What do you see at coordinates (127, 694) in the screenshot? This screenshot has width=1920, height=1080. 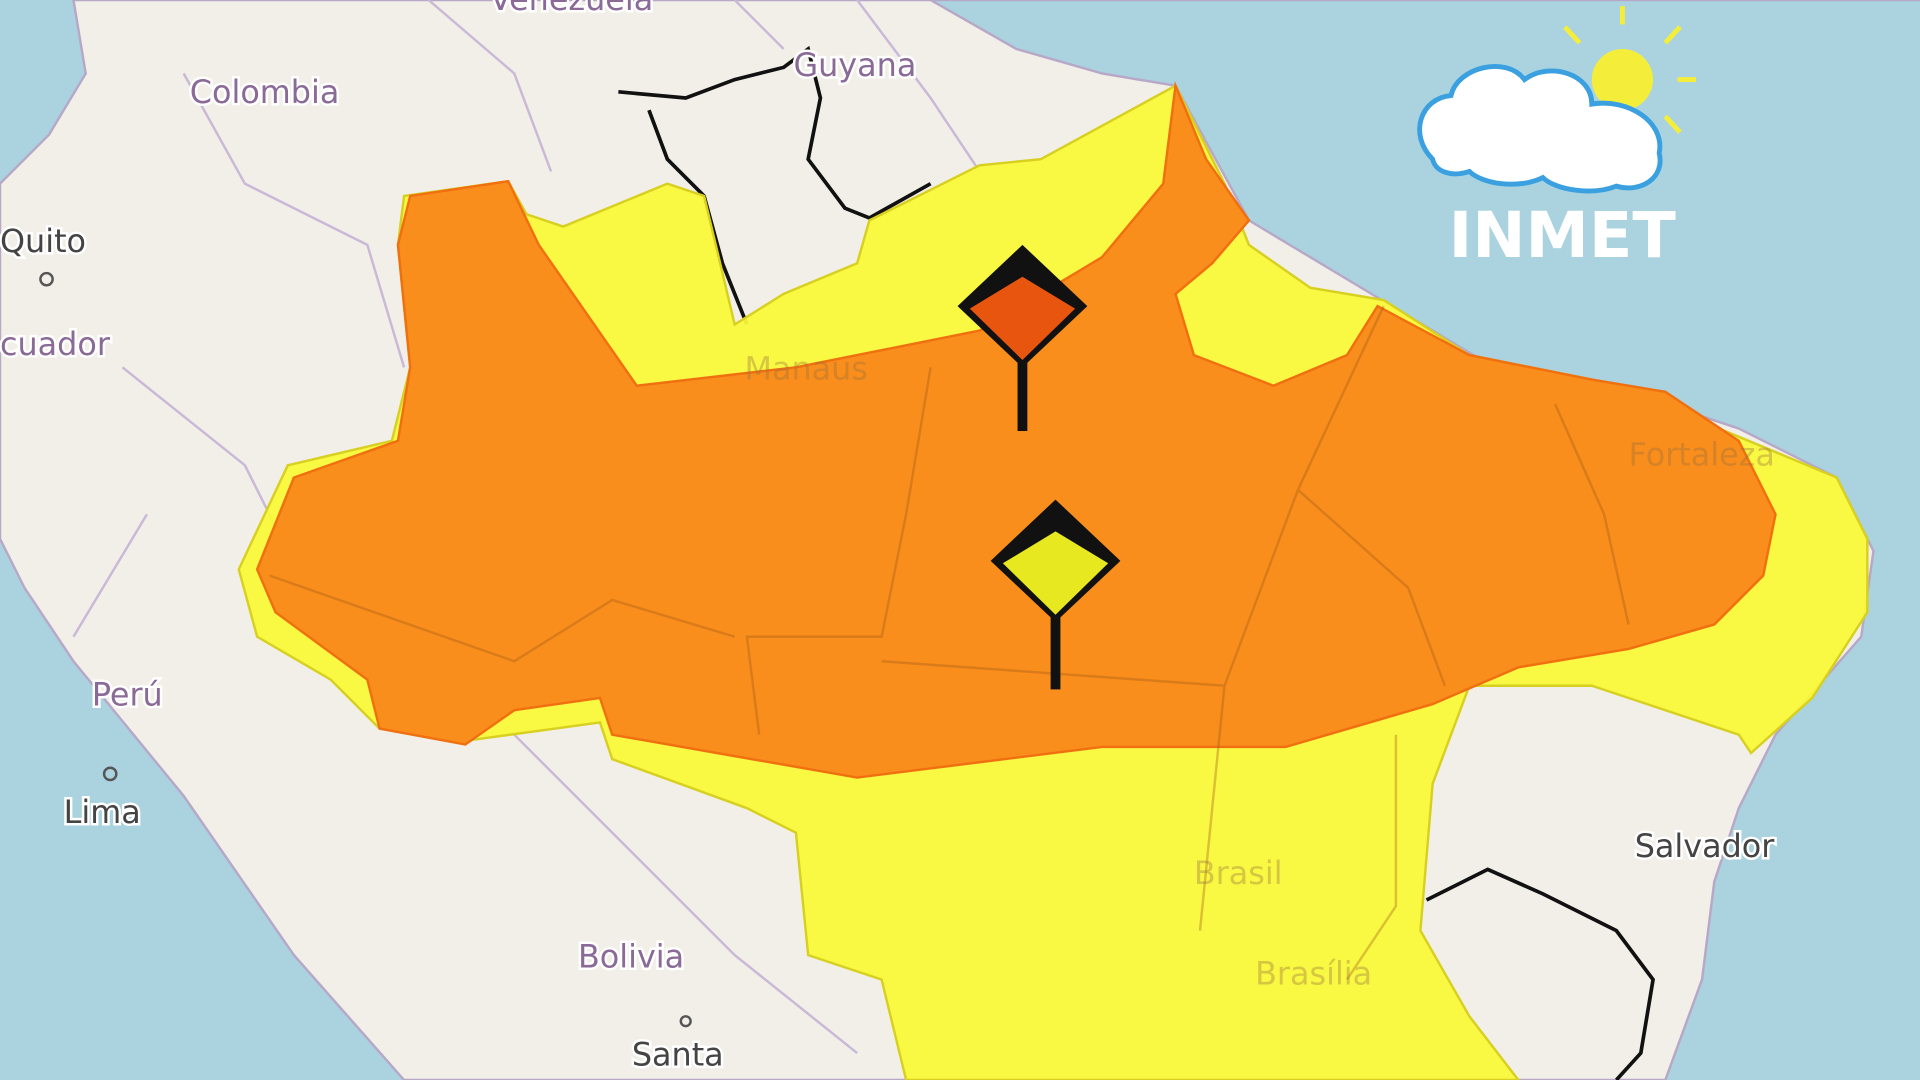 I see `label-peru: Perú` at bounding box center [127, 694].